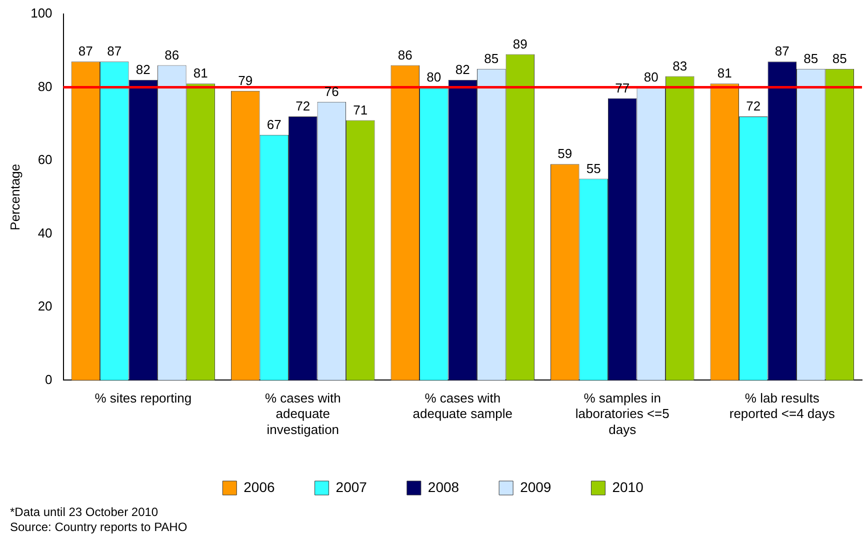 Image resolution: width=866 pixels, height=552 pixels. I want to click on legend-label: 2008, so click(444, 486).